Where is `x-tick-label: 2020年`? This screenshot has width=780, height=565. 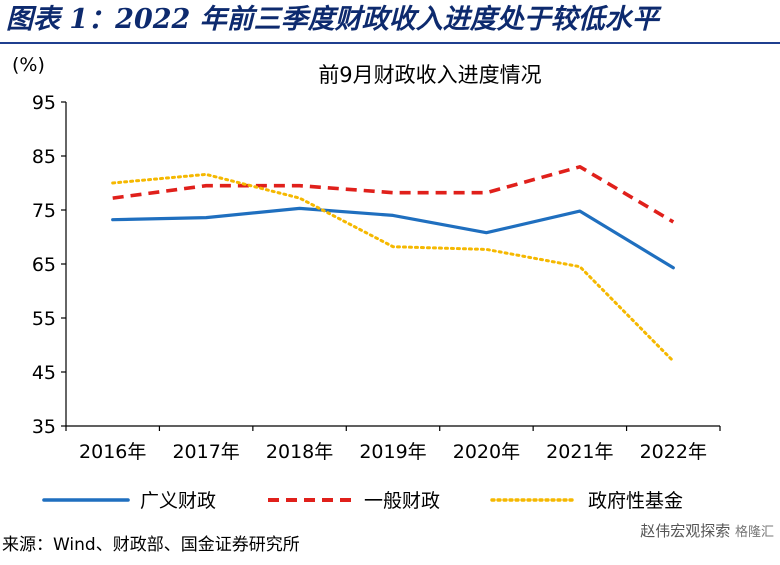
x-tick-label: 2020年 is located at coordinates (486, 452).